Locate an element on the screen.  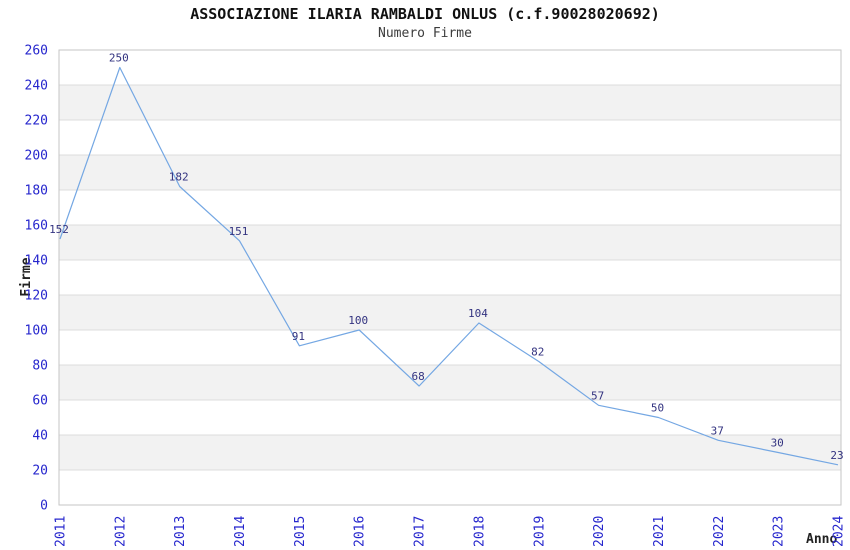
y-tick-label: 180 is located at coordinates (36, 191).